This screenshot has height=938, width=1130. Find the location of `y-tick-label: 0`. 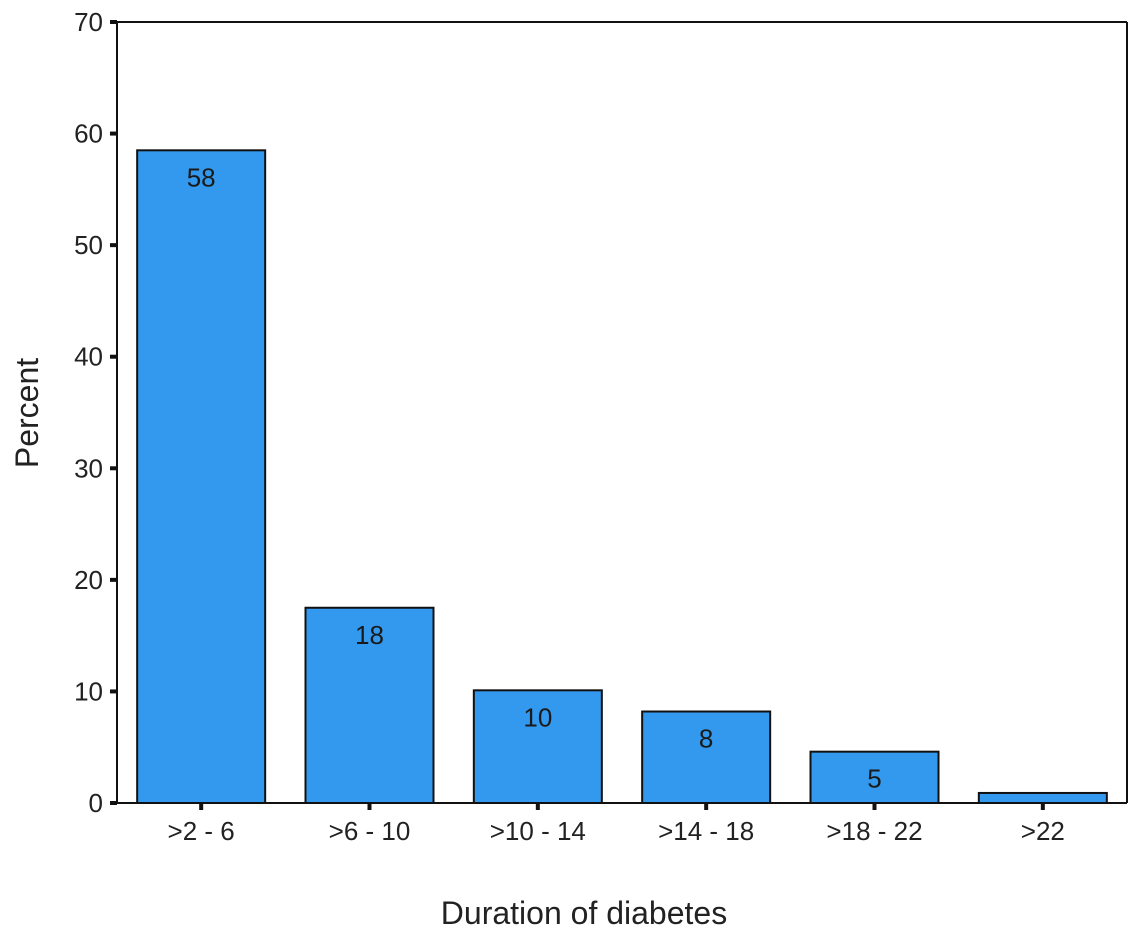

y-tick-label: 0 is located at coordinates (96, 803).